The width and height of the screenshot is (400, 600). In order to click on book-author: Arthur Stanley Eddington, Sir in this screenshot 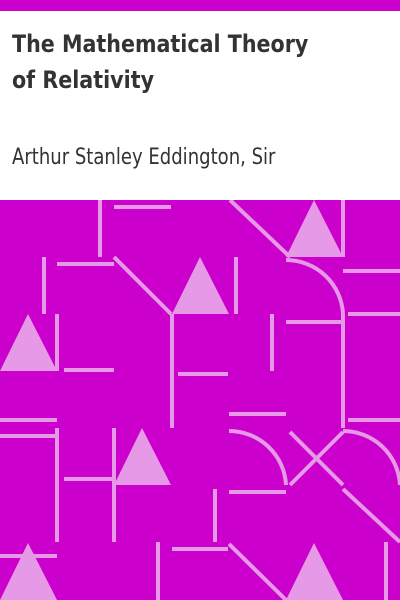, I will do `click(144, 157)`.